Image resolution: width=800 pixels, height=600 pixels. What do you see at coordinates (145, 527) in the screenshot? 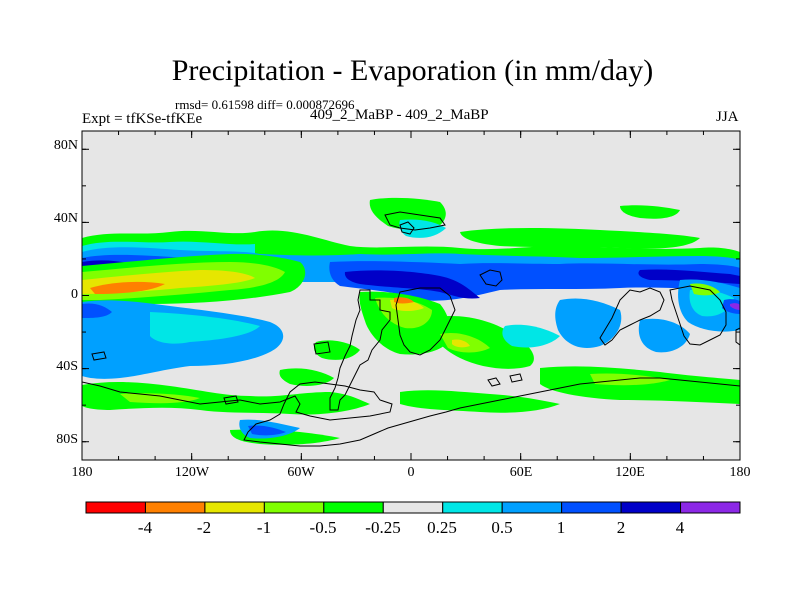
I see `colorbar-label-1: -4` at bounding box center [145, 527].